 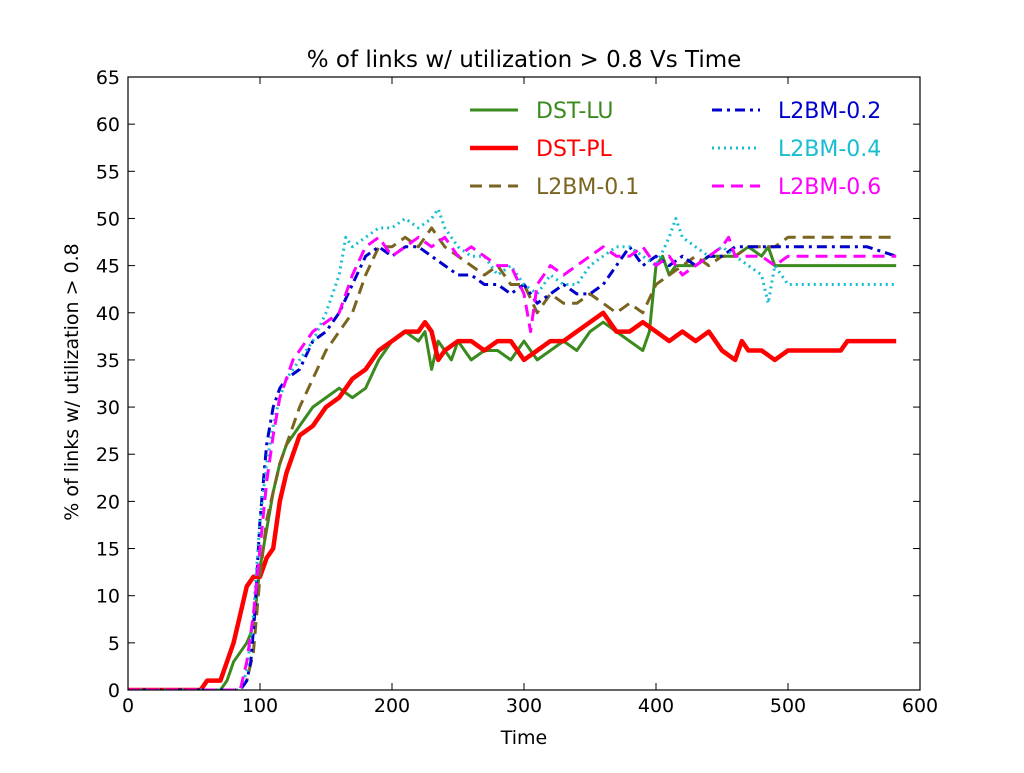 What do you see at coordinates (108, 361) in the screenshot?
I see `y-tick-label: 35` at bounding box center [108, 361].